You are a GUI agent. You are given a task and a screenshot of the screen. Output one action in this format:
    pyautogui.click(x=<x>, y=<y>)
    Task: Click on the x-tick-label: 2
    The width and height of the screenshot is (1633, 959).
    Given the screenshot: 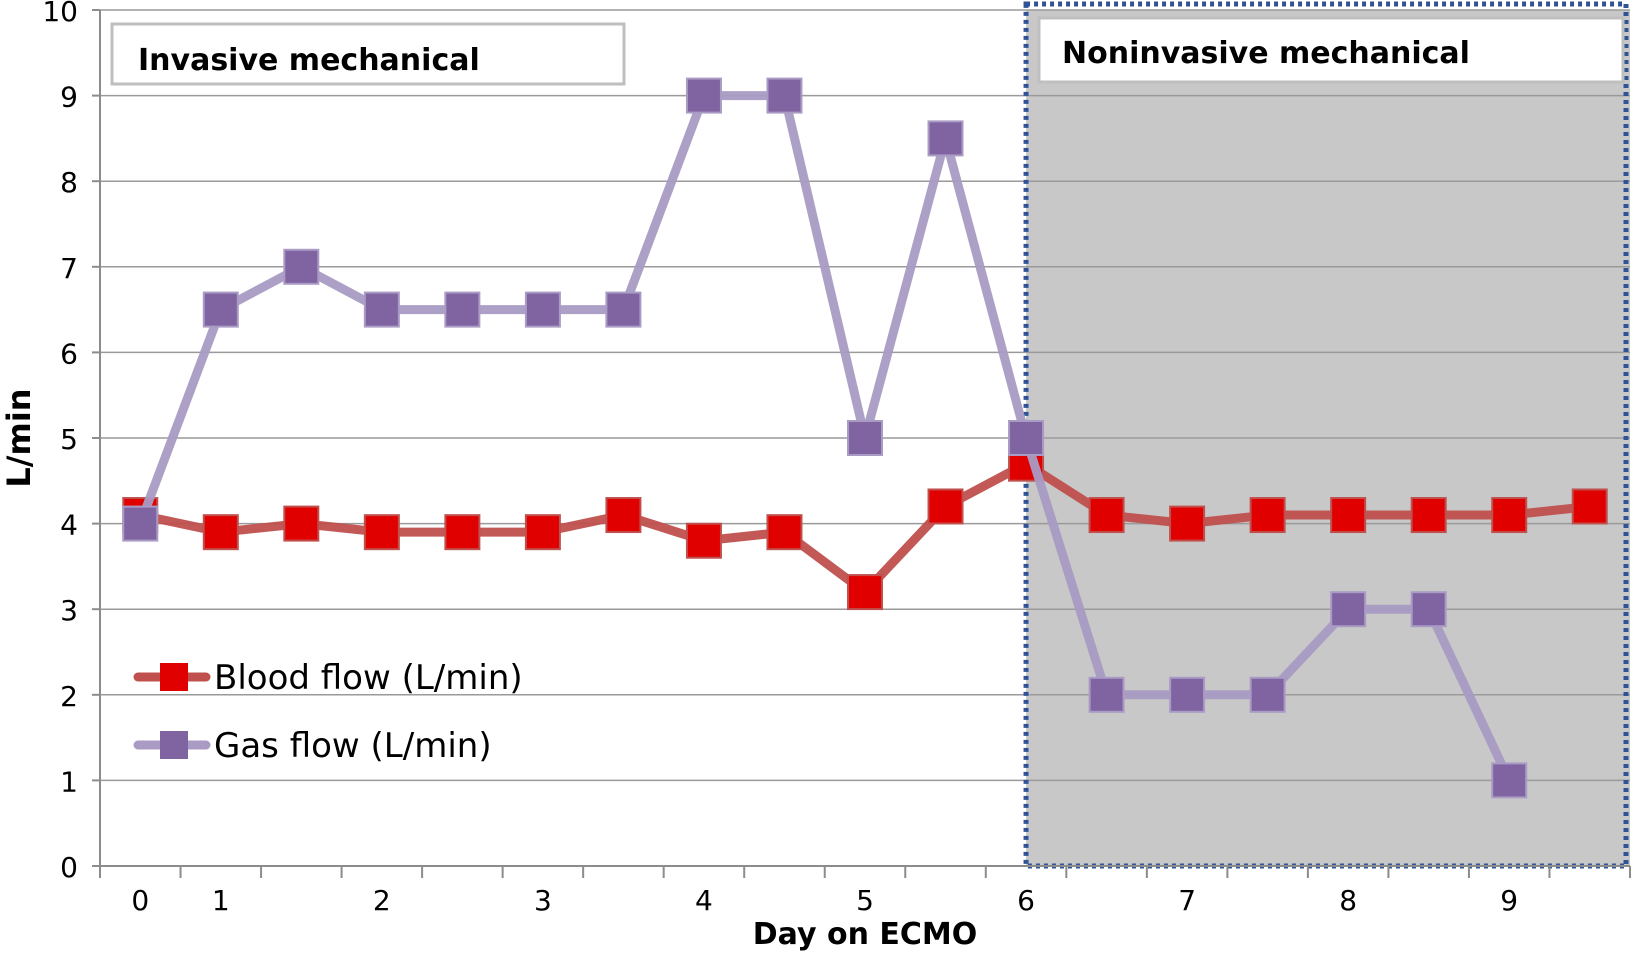 What is the action you would take?
    pyautogui.click(x=382, y=900)
    